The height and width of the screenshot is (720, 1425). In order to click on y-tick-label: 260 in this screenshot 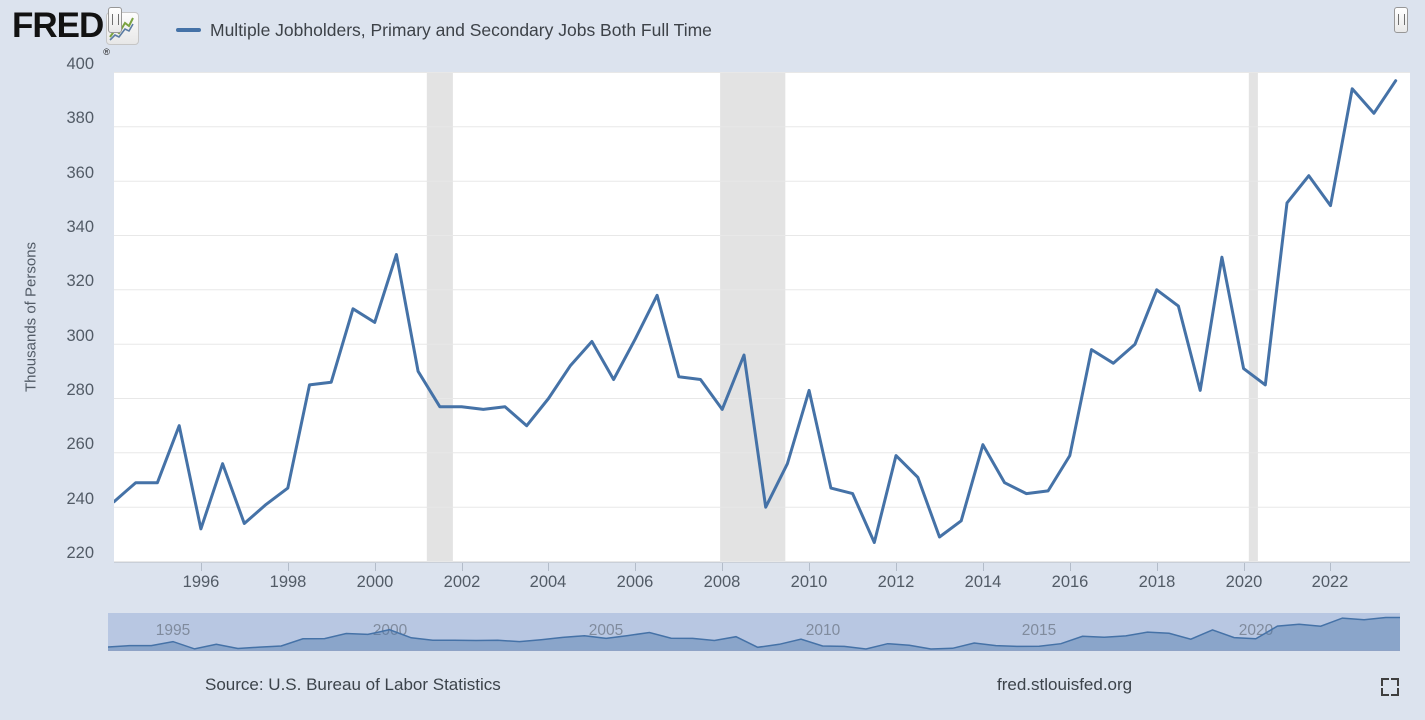, I will do `click(80, 444)`.